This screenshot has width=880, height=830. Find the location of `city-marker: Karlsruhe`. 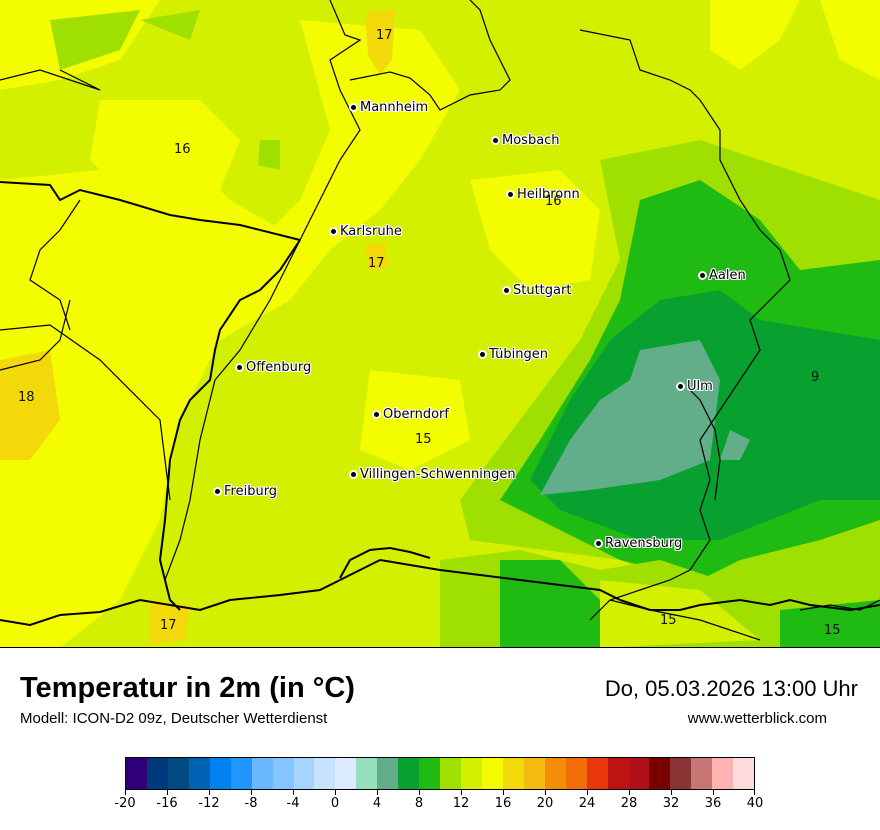

city-marker: Karlsruhe is located at coordinates (366, 231).